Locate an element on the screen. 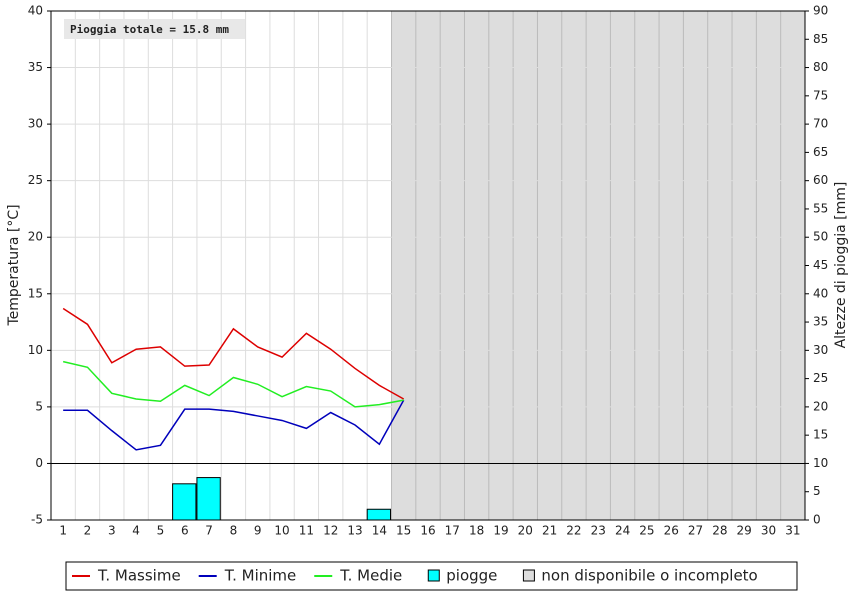  x-tick-label: 5 is located at coordinates (161, 531).